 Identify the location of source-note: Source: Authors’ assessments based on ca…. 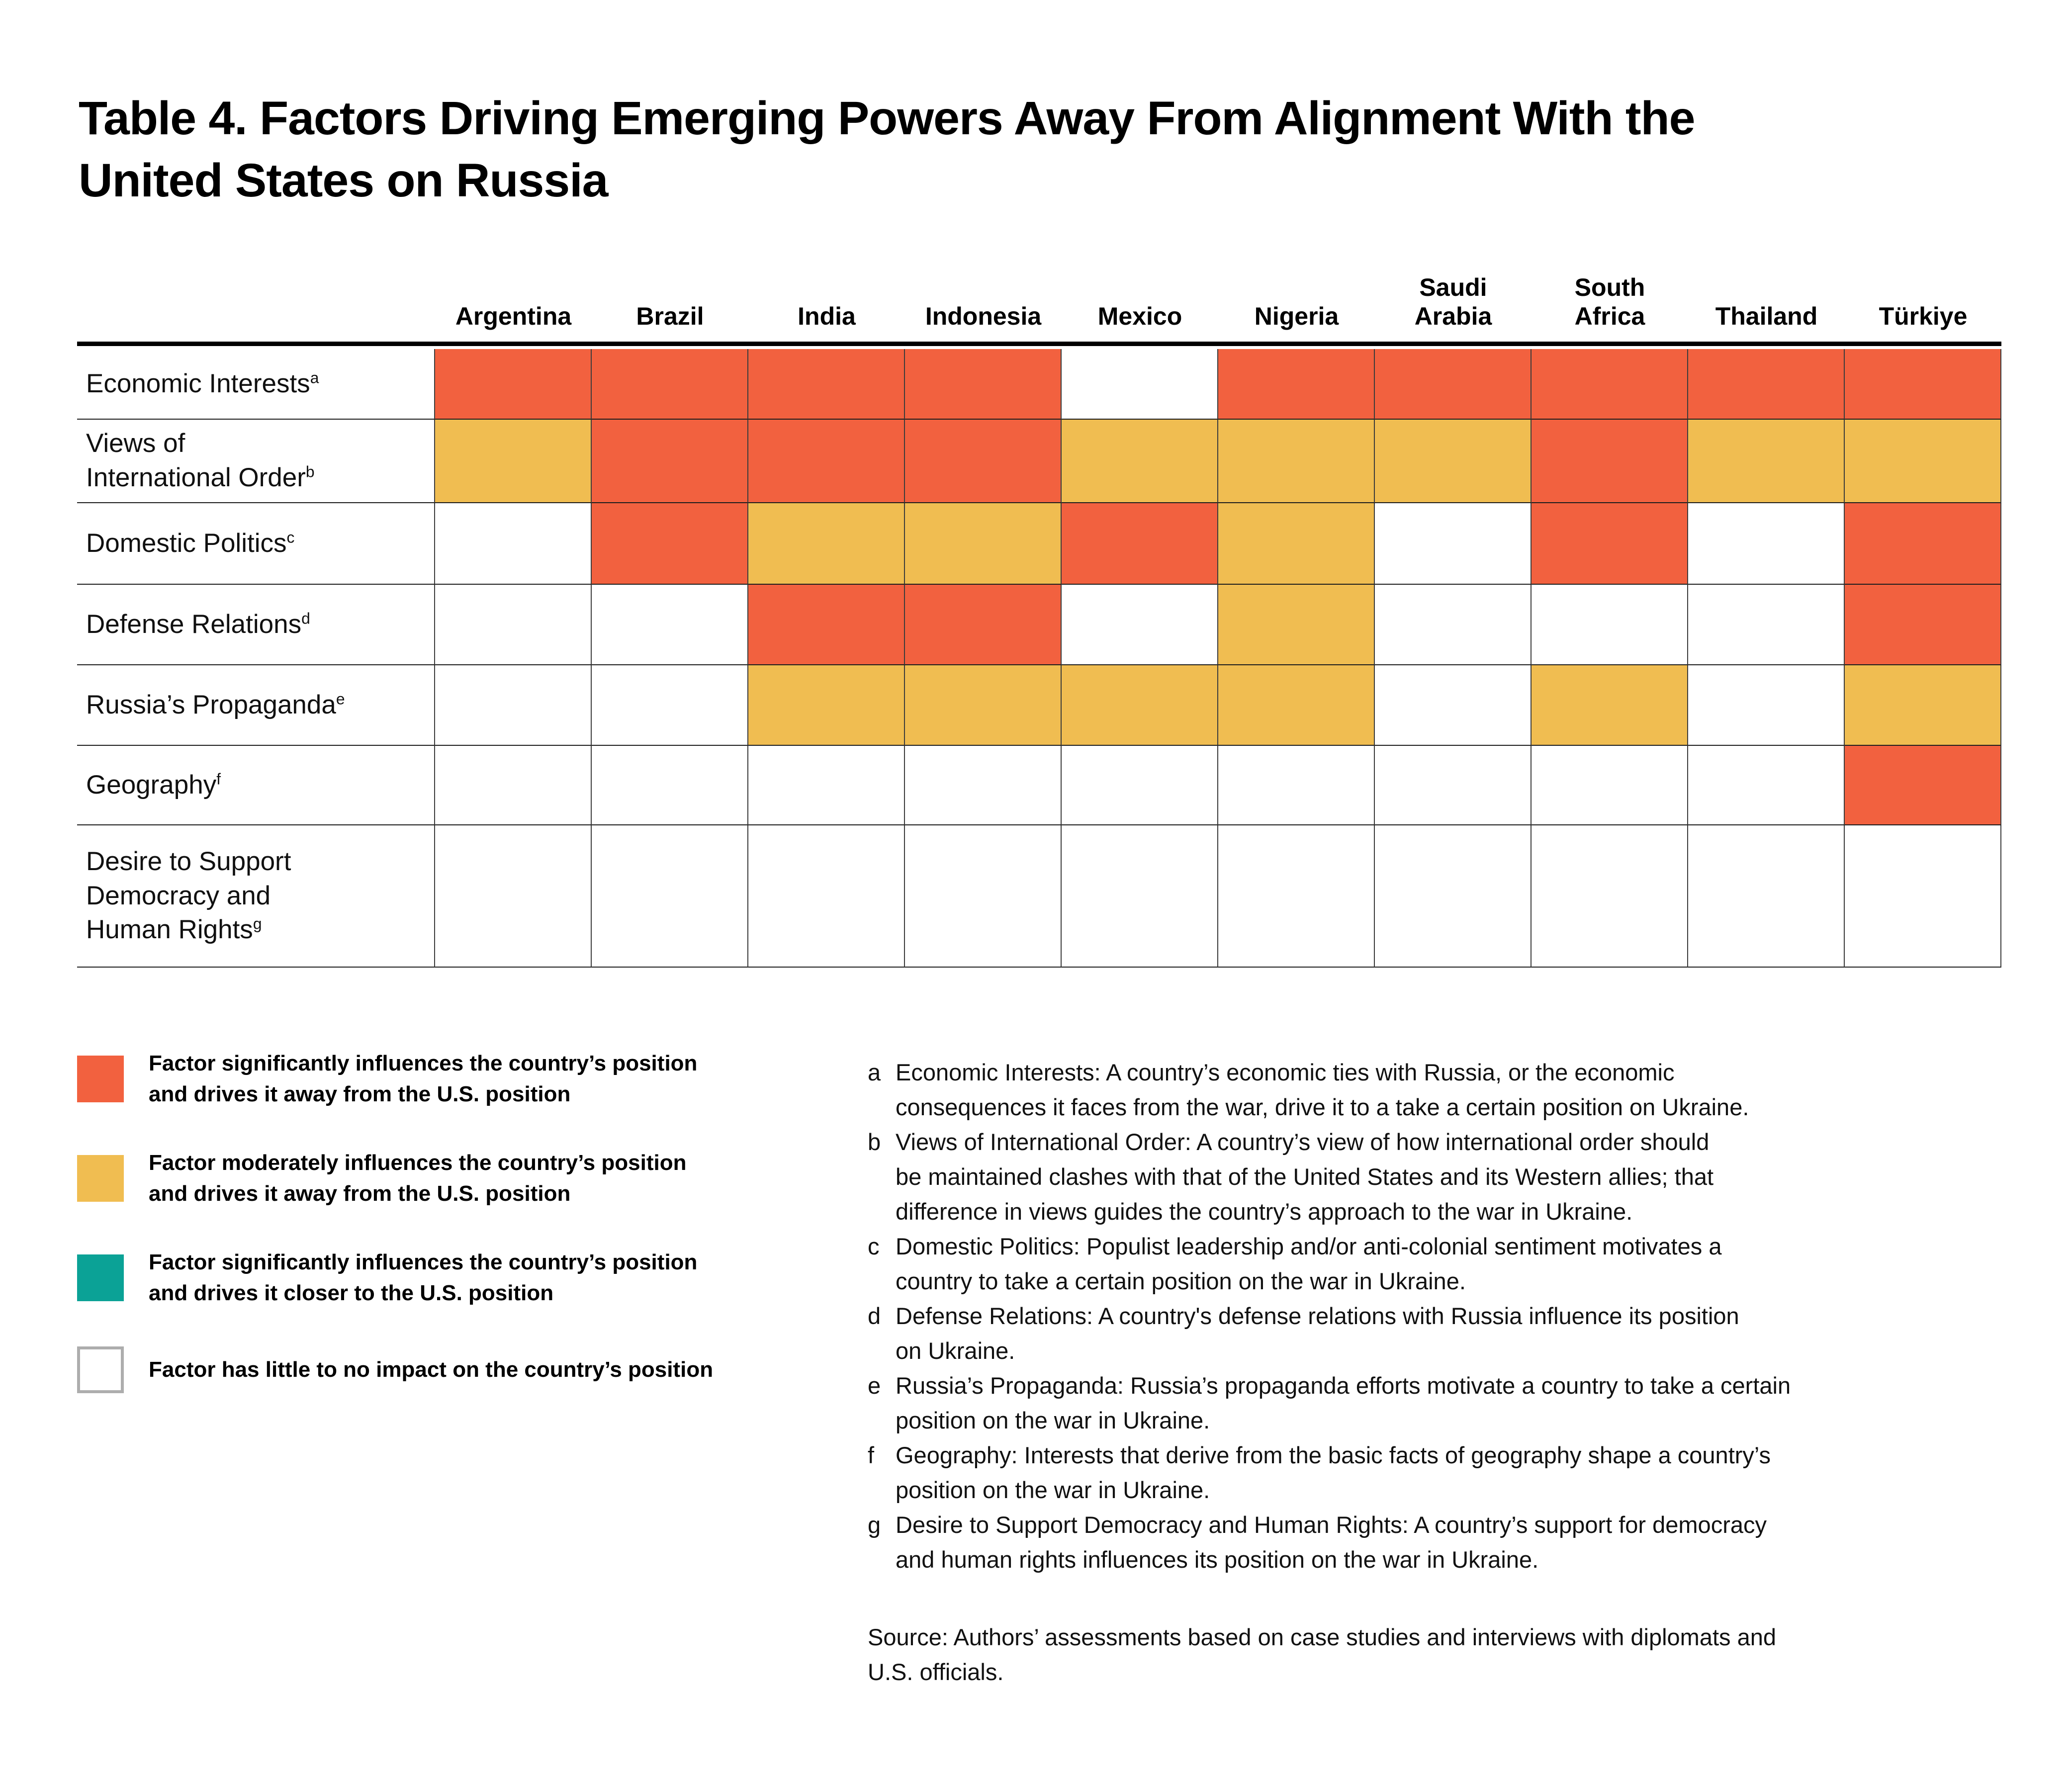
(1322, 1654).